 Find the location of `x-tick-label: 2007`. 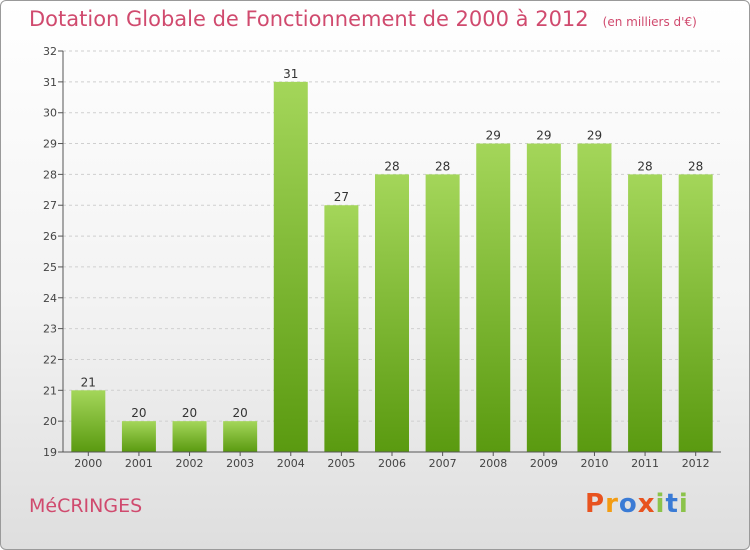

x-tick-label: 2007 is located at coordinates (443, 463).